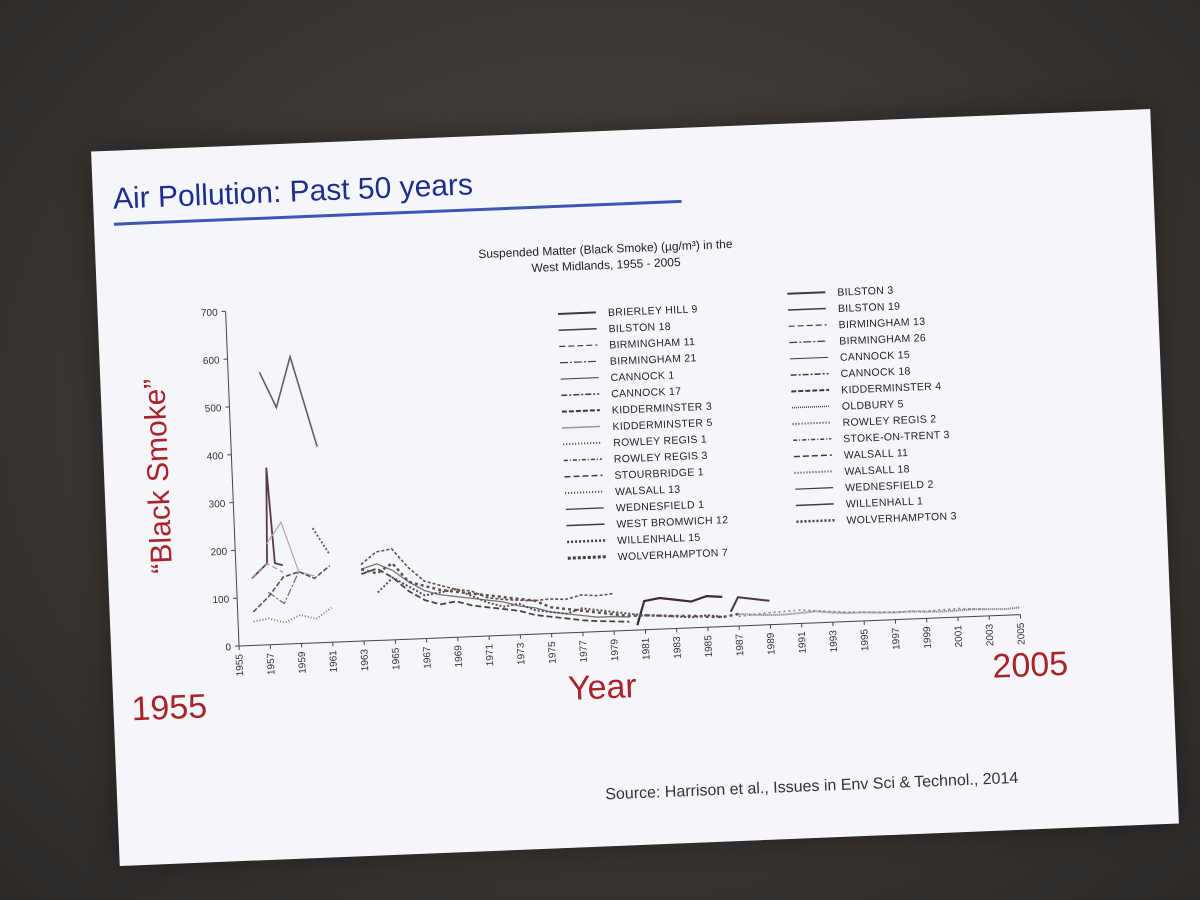  Describe the element at coordinates (959, 635) in the screenshot. I see `x-tick-label: 2001` at that location.